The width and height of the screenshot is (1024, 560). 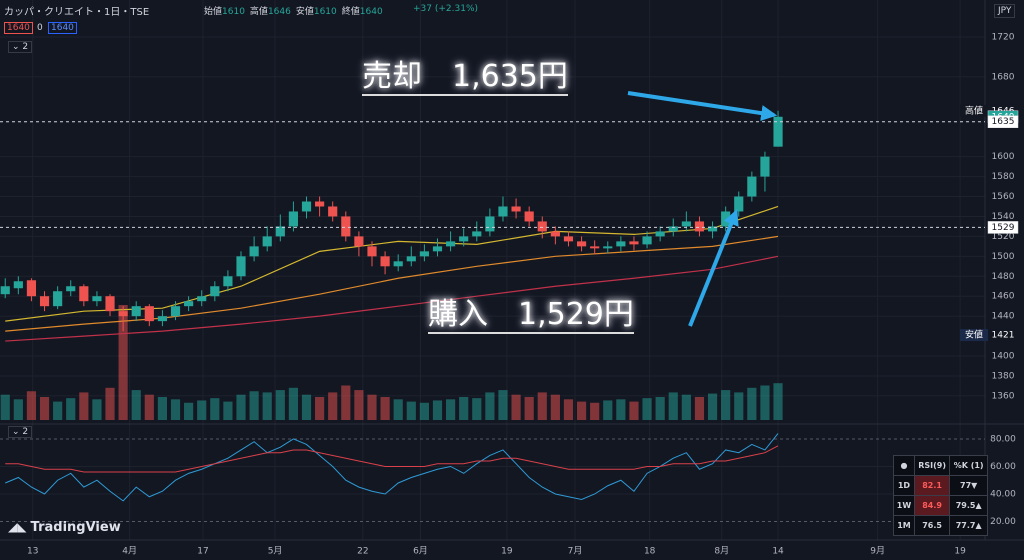 I want to click on ohlc-value: 1610, so click(x=325, y=12).